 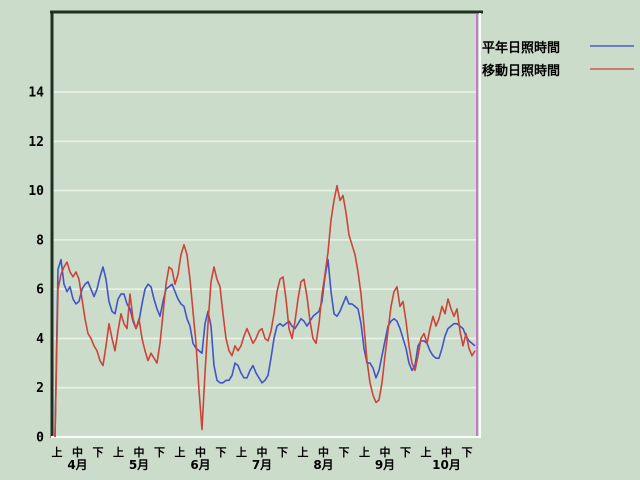 I want to click on y-axis-tick-label: 6, so click(x=40, y=290).